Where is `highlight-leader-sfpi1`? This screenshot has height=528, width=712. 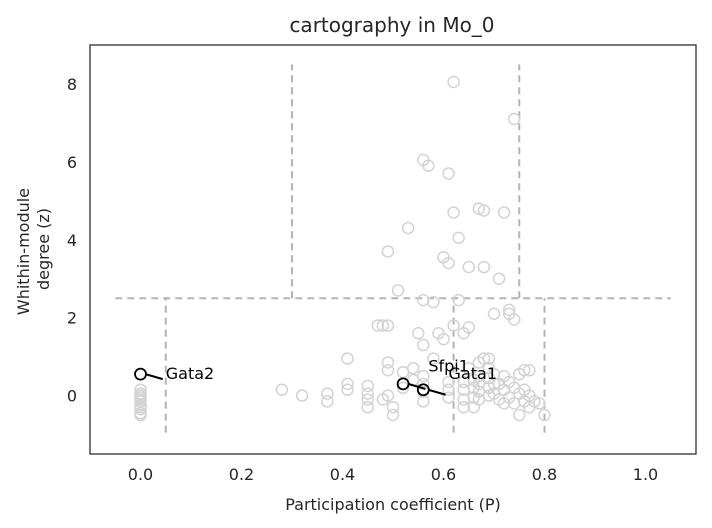
highlight-leader-sfpi1 is located at coordinates (416, 386).